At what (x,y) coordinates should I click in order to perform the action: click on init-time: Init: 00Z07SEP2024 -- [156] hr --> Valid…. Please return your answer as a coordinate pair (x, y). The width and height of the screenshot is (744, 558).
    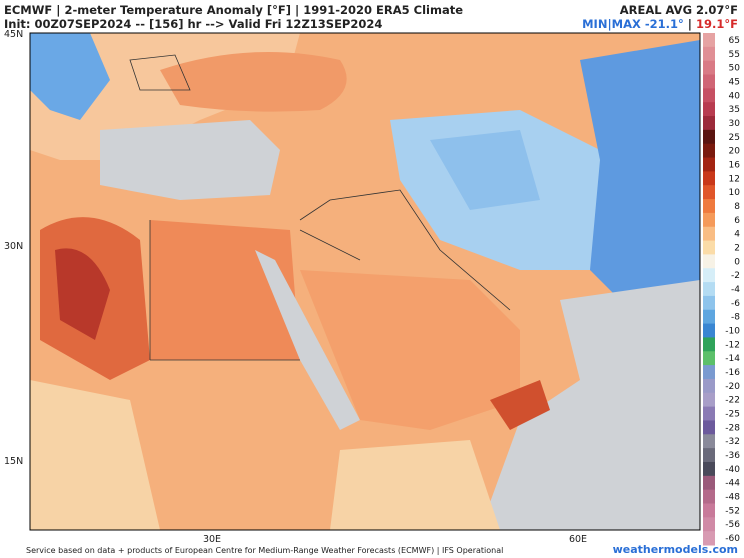
    Looking at the image, I should click on (193, 24).